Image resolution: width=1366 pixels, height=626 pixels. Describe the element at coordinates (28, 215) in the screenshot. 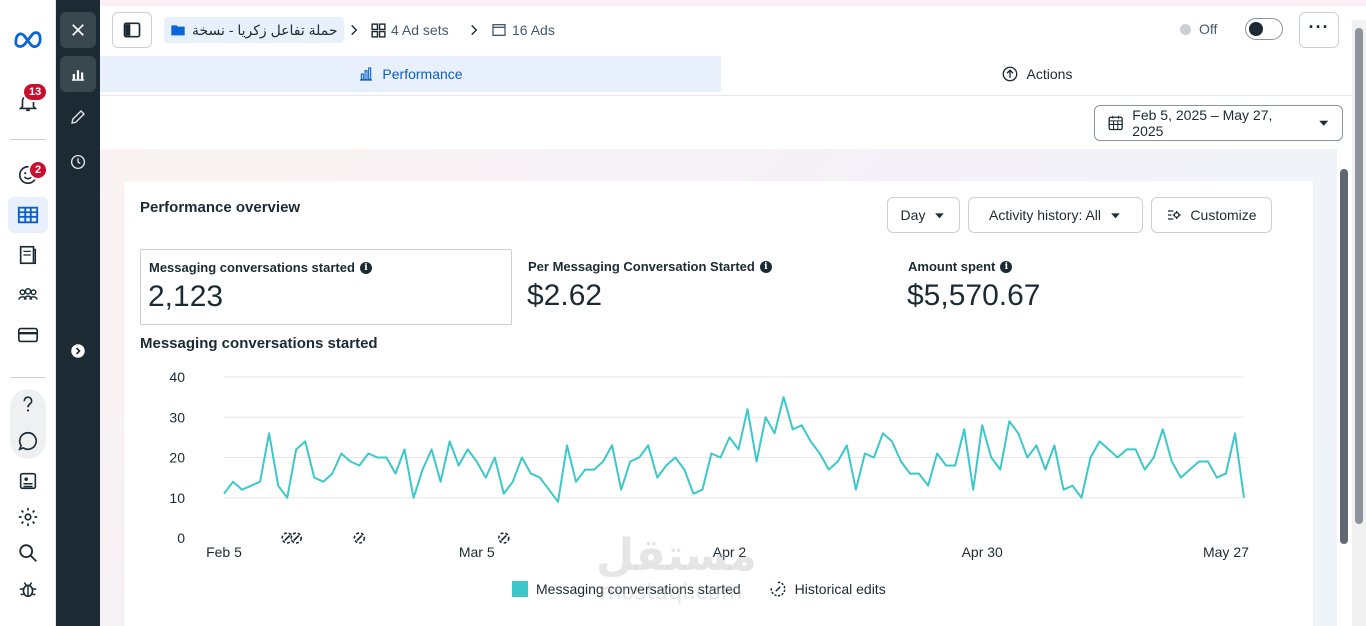

I see `ads-manager-table-icon` at that location.